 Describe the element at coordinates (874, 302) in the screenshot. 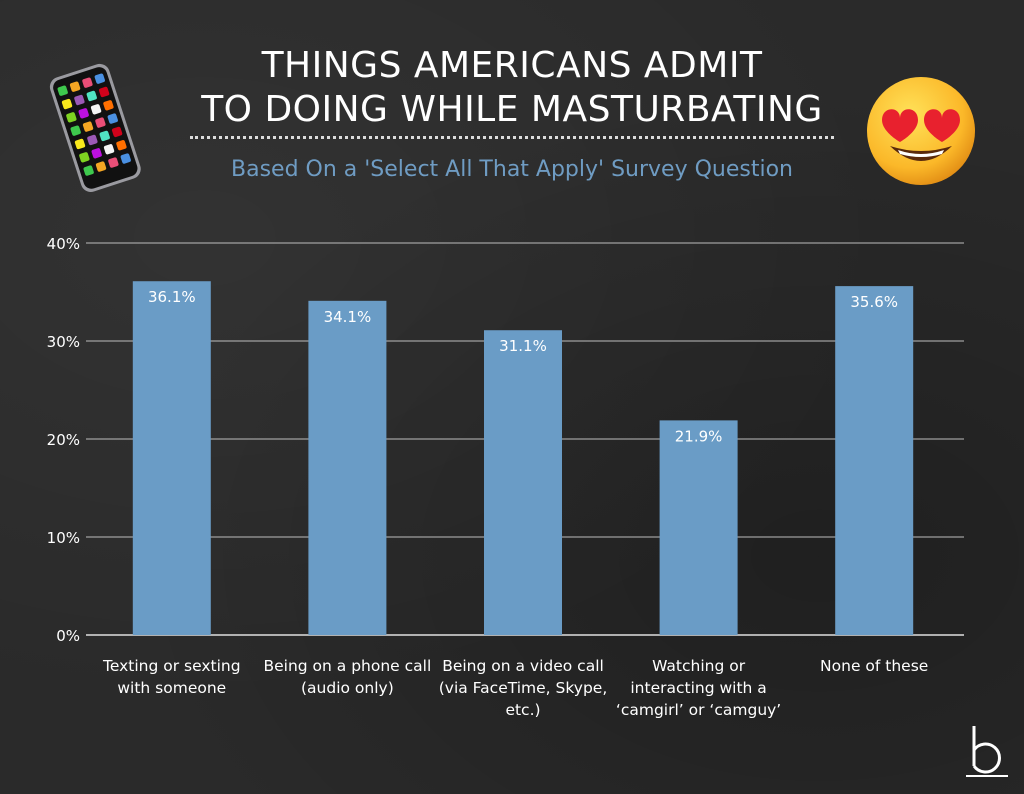

I see `bar-data-label: 35.6%` at that location.